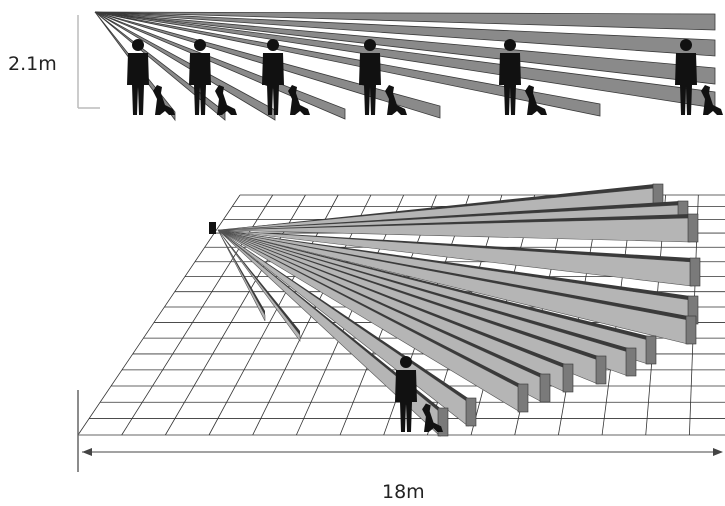 This screenshot has width=725, height=506. What do you see at coordinates (32, 64) in the screenshot?
I see `height-label: 2.1m` at bounding box center [32, 64].